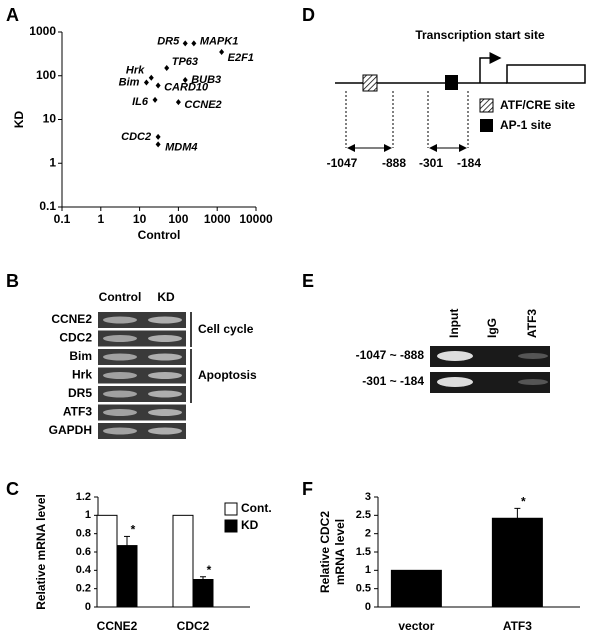 This screenshot has height=640, width=600. I want to click on x-tick-label: 10, so click(140, 219).